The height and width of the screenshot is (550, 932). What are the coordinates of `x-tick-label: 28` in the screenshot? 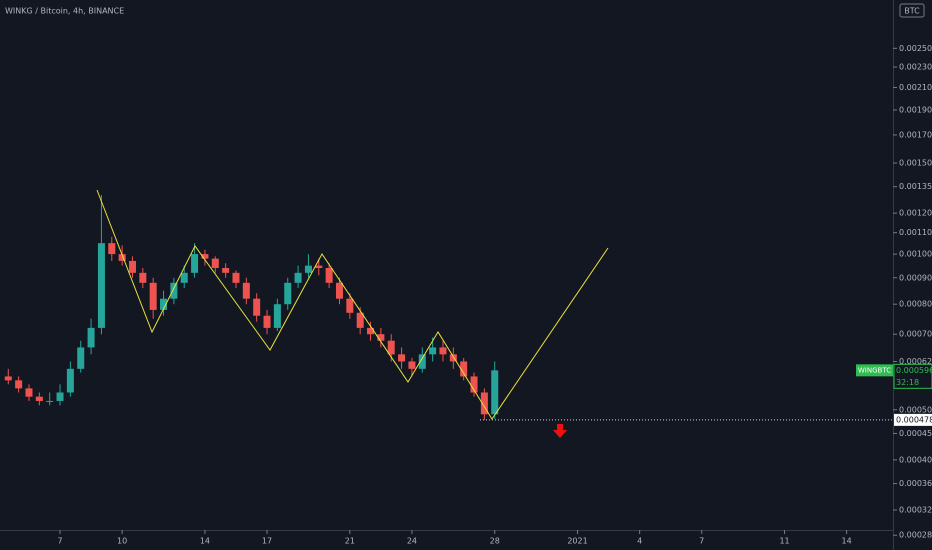 It's located at (495, 541).